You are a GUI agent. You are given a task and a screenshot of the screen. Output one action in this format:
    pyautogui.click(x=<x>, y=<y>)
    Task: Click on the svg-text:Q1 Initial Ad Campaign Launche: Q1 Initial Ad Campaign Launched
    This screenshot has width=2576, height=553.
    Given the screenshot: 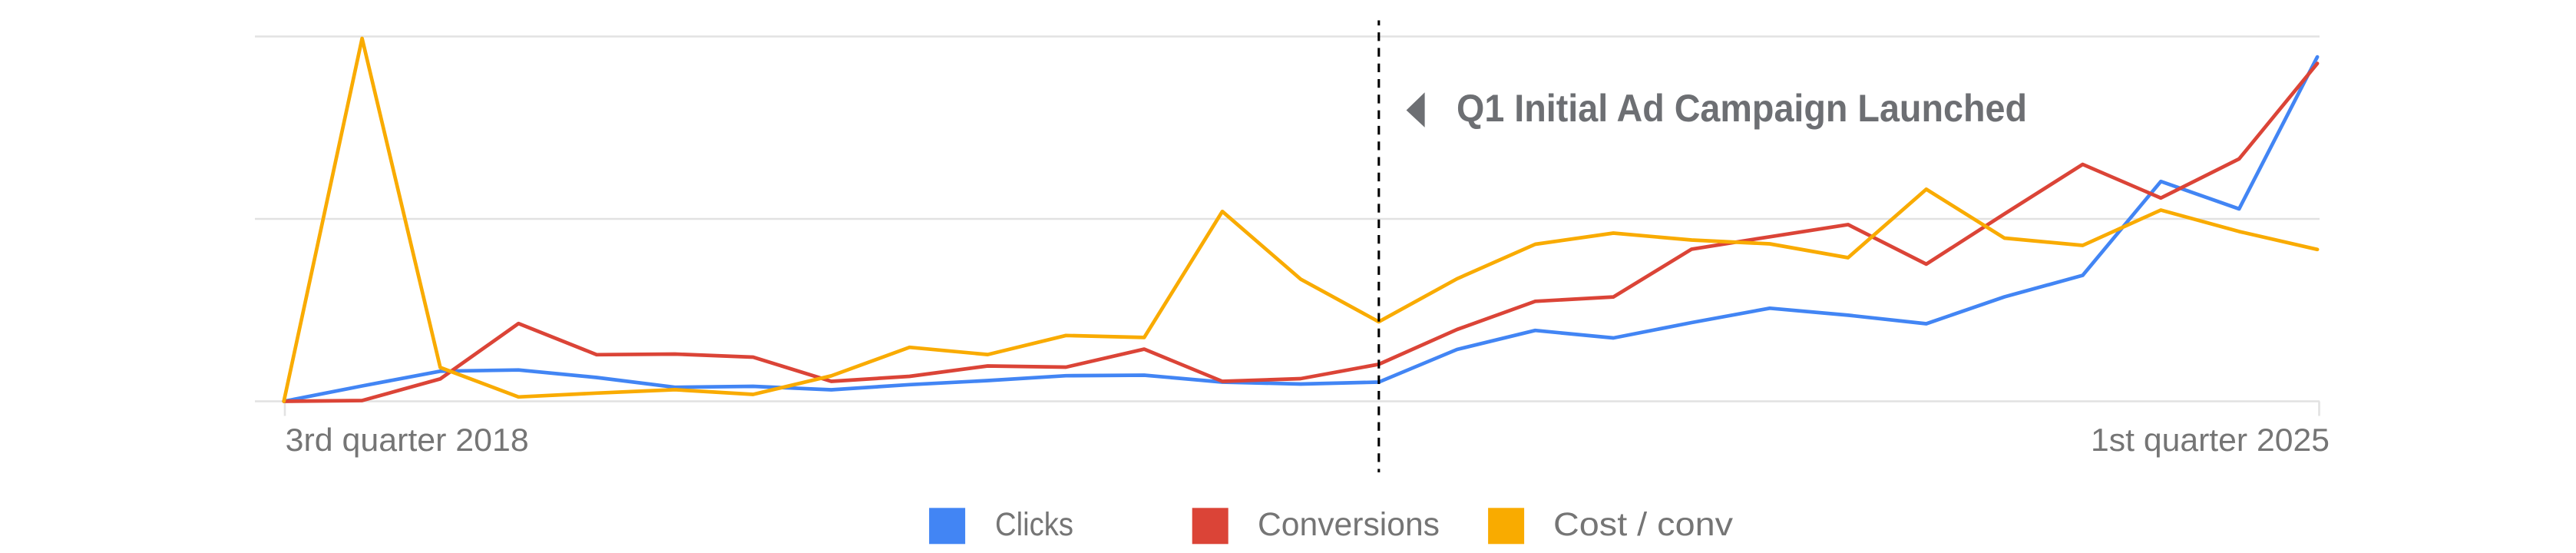 What is the action you would take?
    pyautogui.click(x=1742, y=108)
    